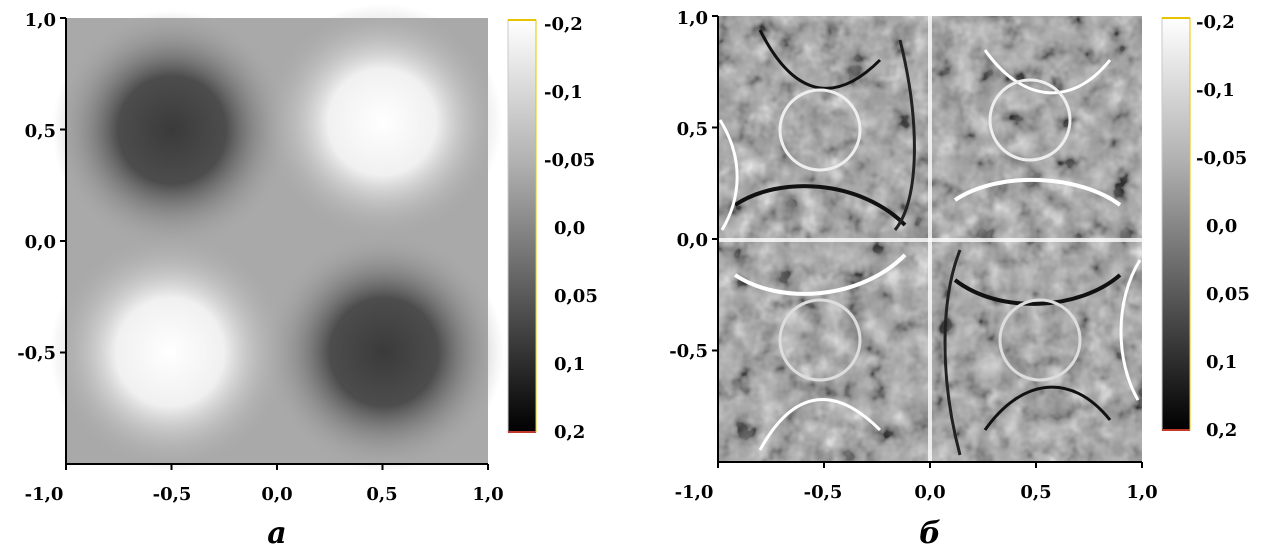 This screenshot has height=554, width=1265. I want to click on ylabel-b-3: 0,0, so click(692, 240).